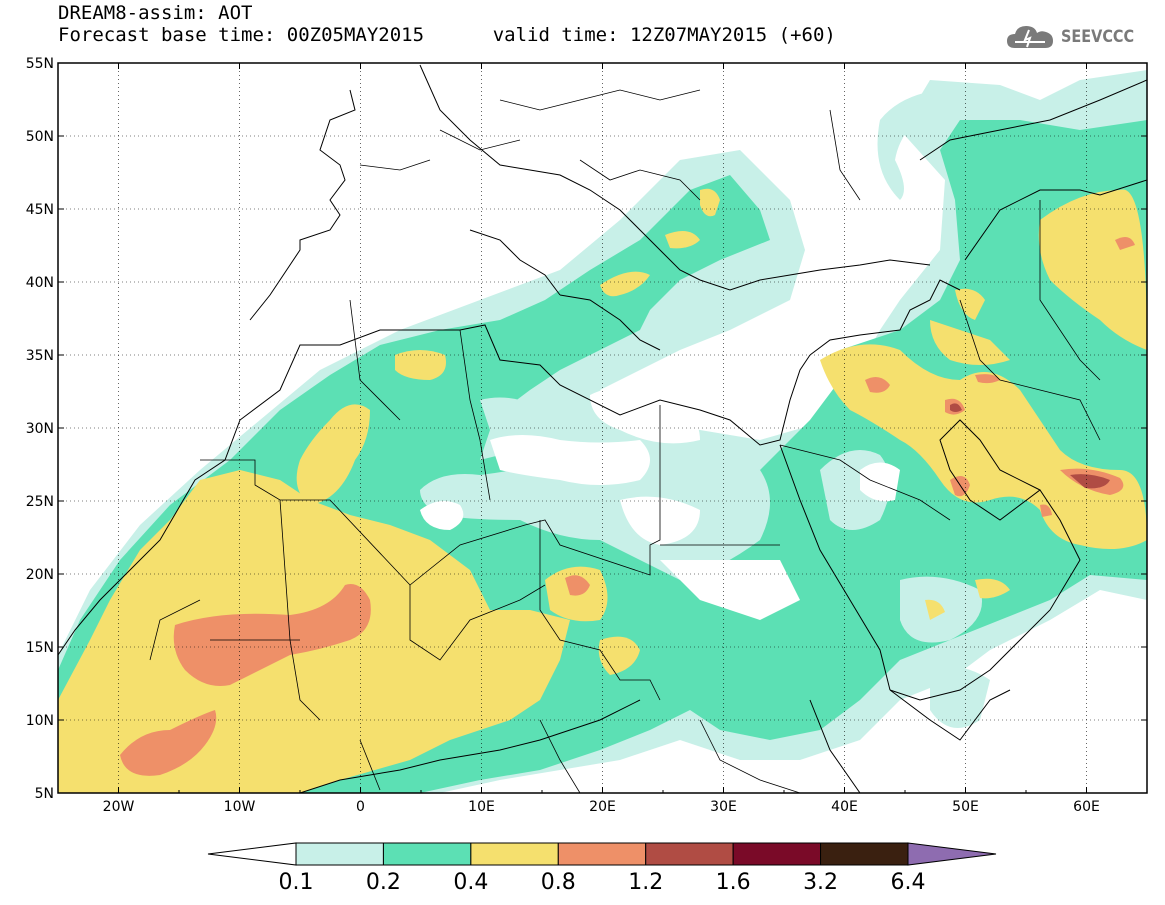 This screenshot has height=905, width=1165. What do you see at coordinates (240, 807) in the screenshot?
I see `lon-tick-label: 10W` at bounding box center [240, 807].